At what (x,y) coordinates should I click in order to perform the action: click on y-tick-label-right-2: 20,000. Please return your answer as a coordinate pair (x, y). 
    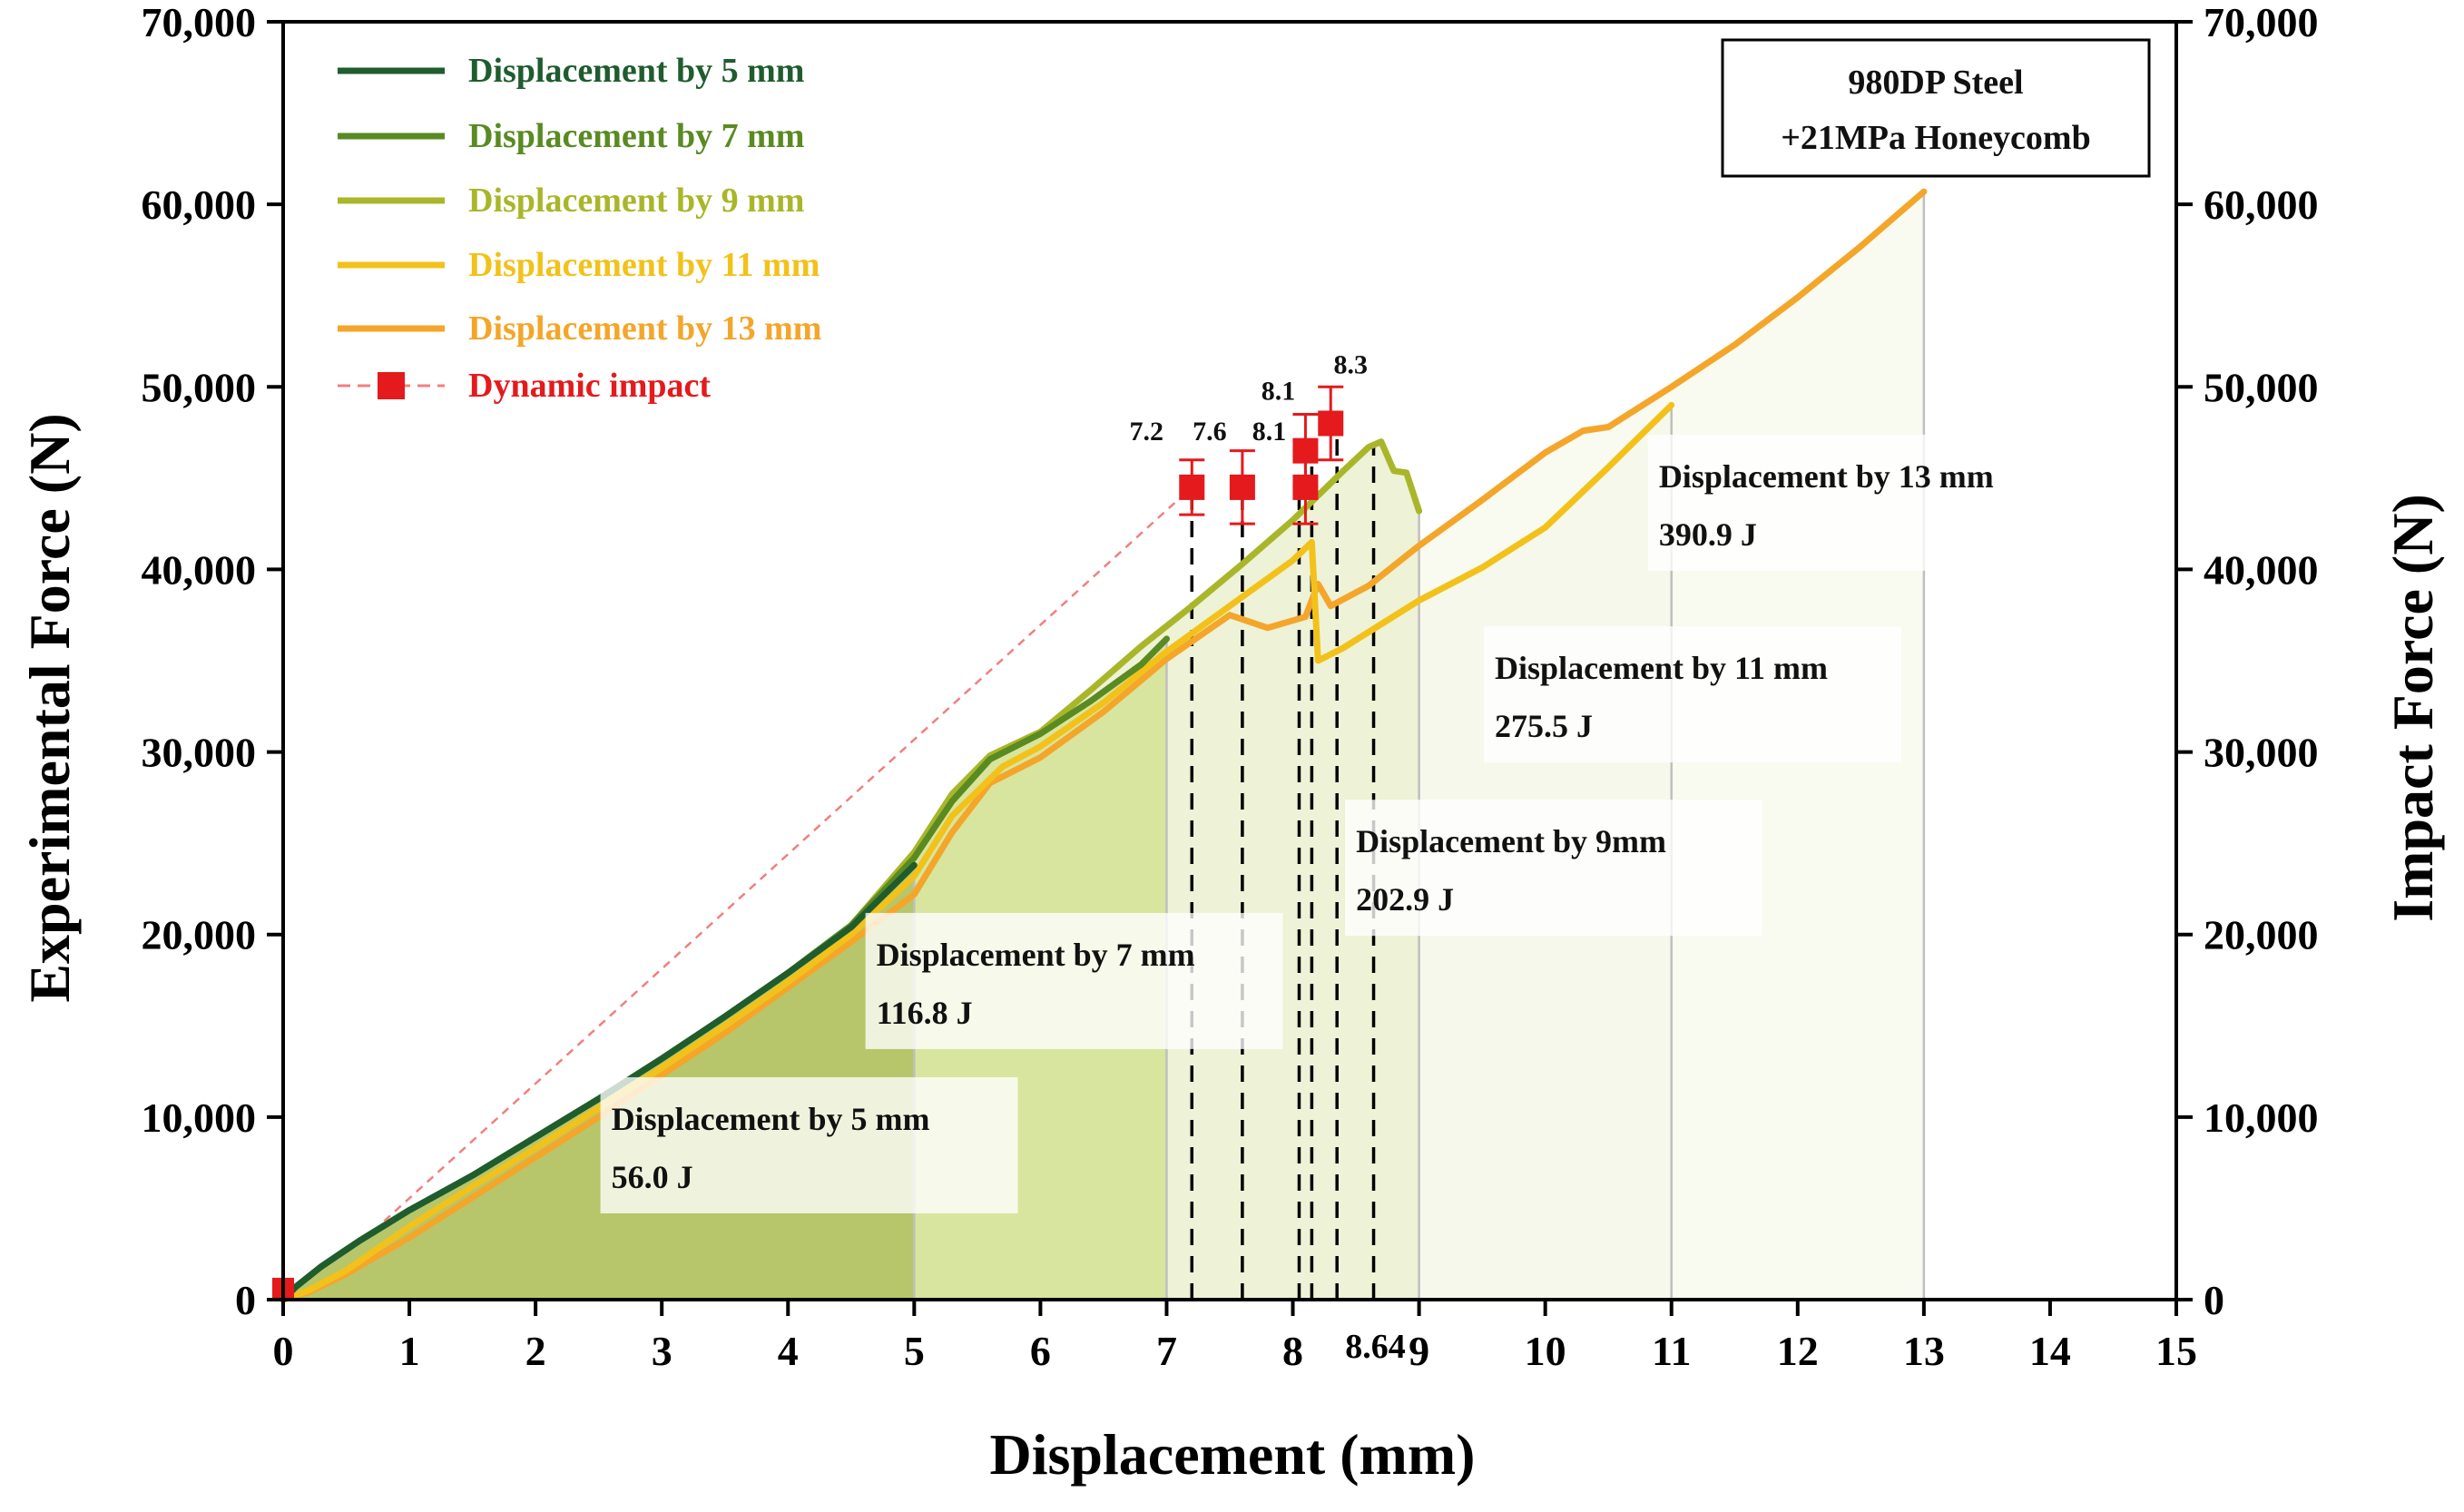
    Looking at the image, I should click on (2261, 935).